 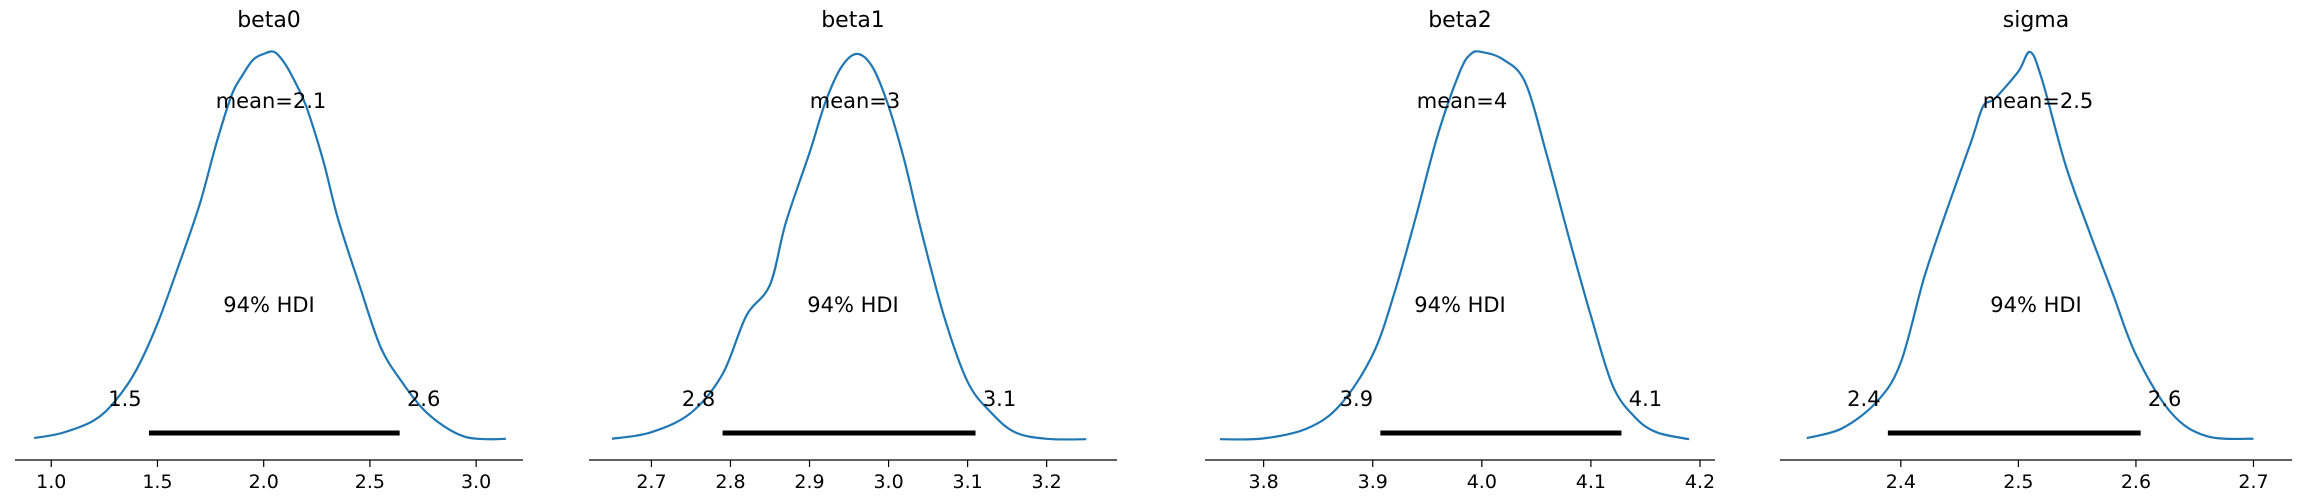 I want to click on x-tick-label: 3.8, so click(x=1264, y=482).